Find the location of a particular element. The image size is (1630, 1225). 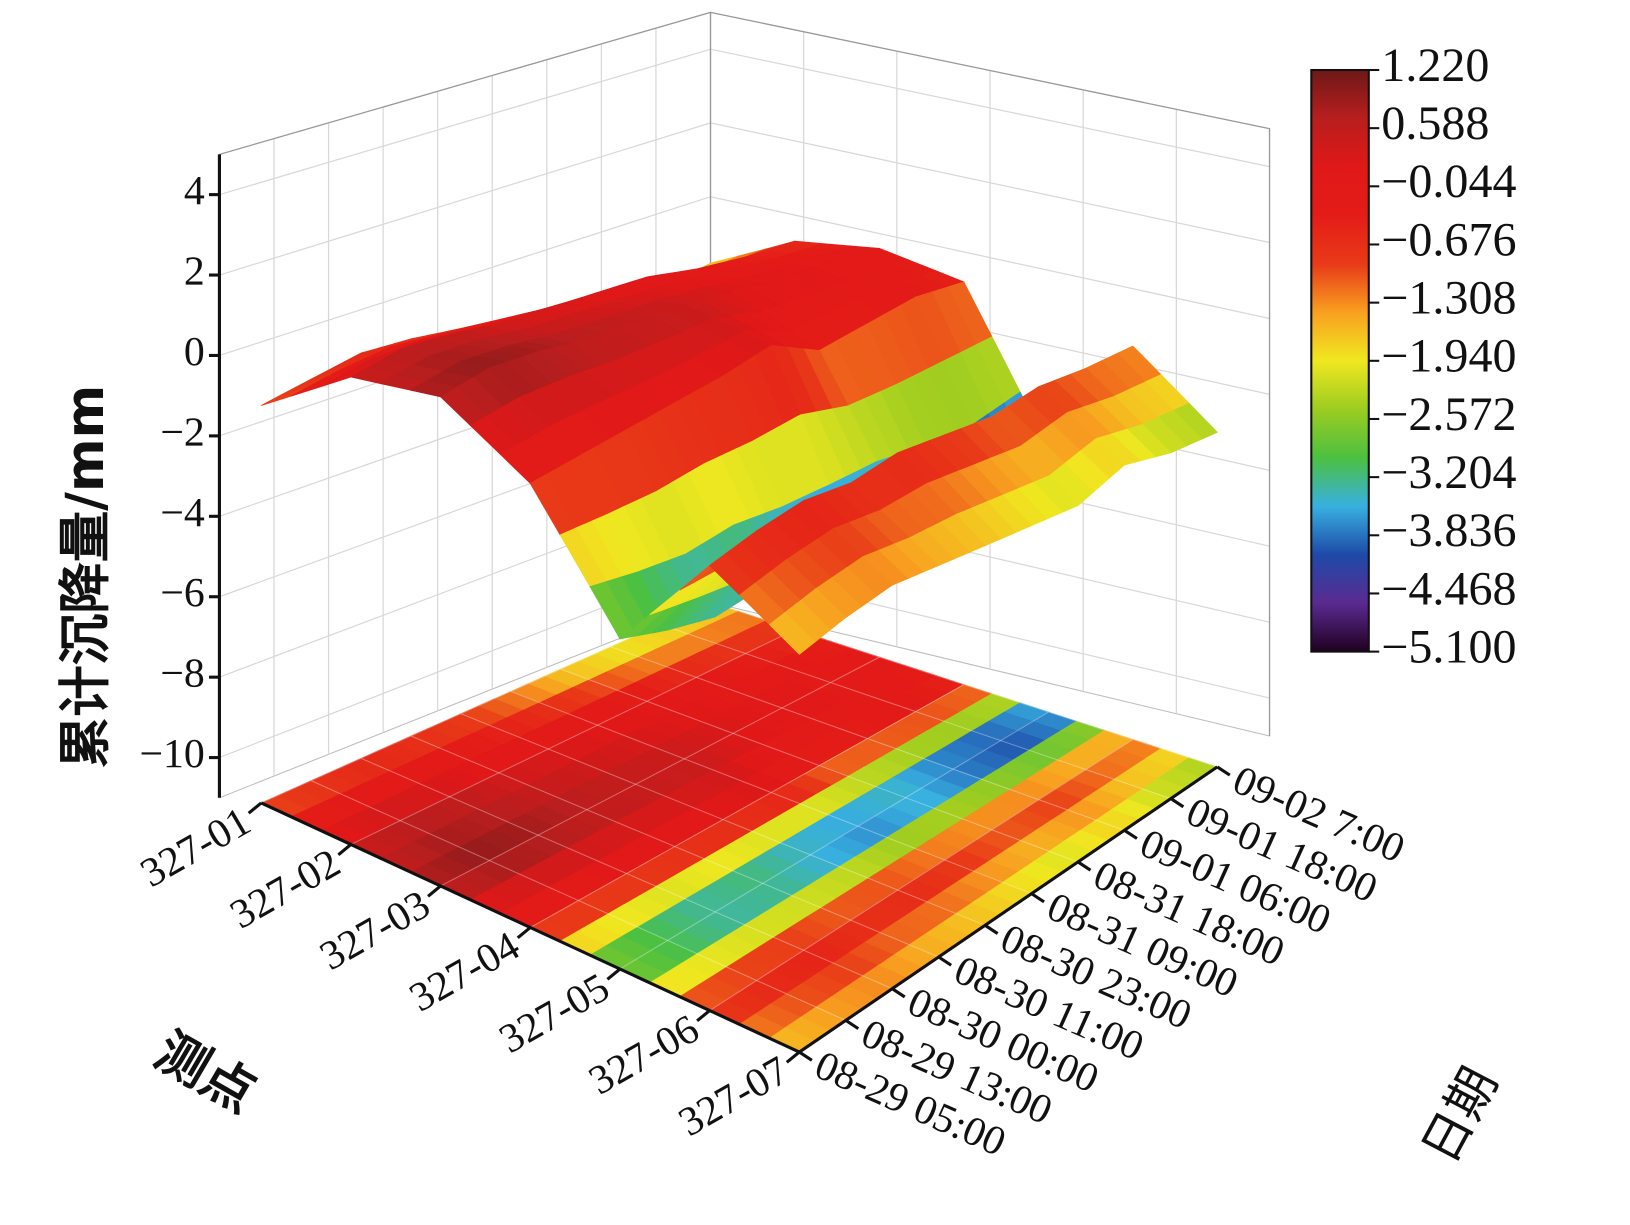

x-tick-label: 327-03 is located at coordinates (375, 930).